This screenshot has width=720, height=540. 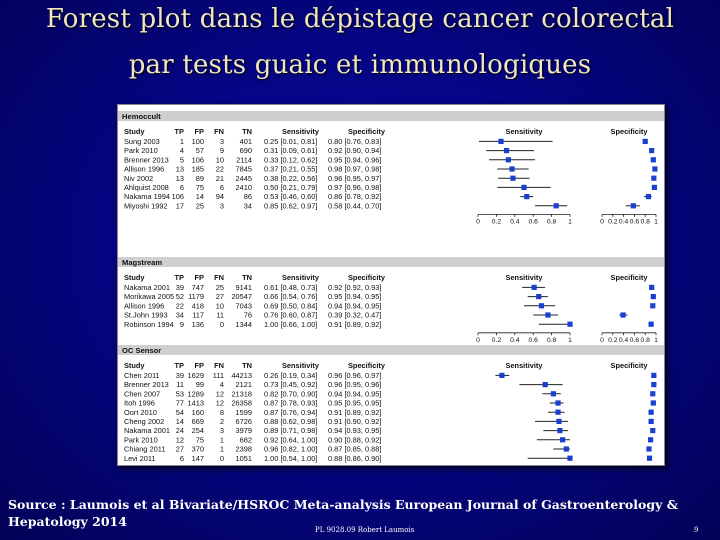 I want to click on cell-specificity: 0.91 [0.90, 0.92], so click(x=354, y=421).